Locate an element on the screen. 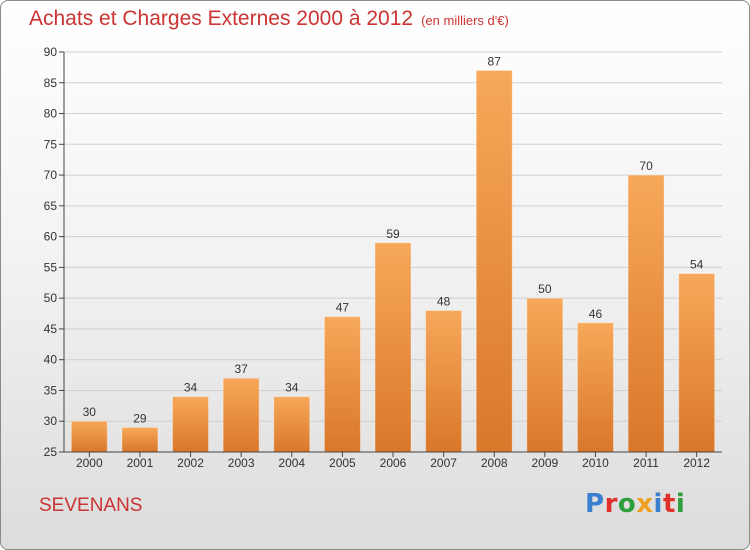 Image resolution: width=750 pixels, height=550 pixels. y-tick-label: 50 is located at coordinates (51, 298).